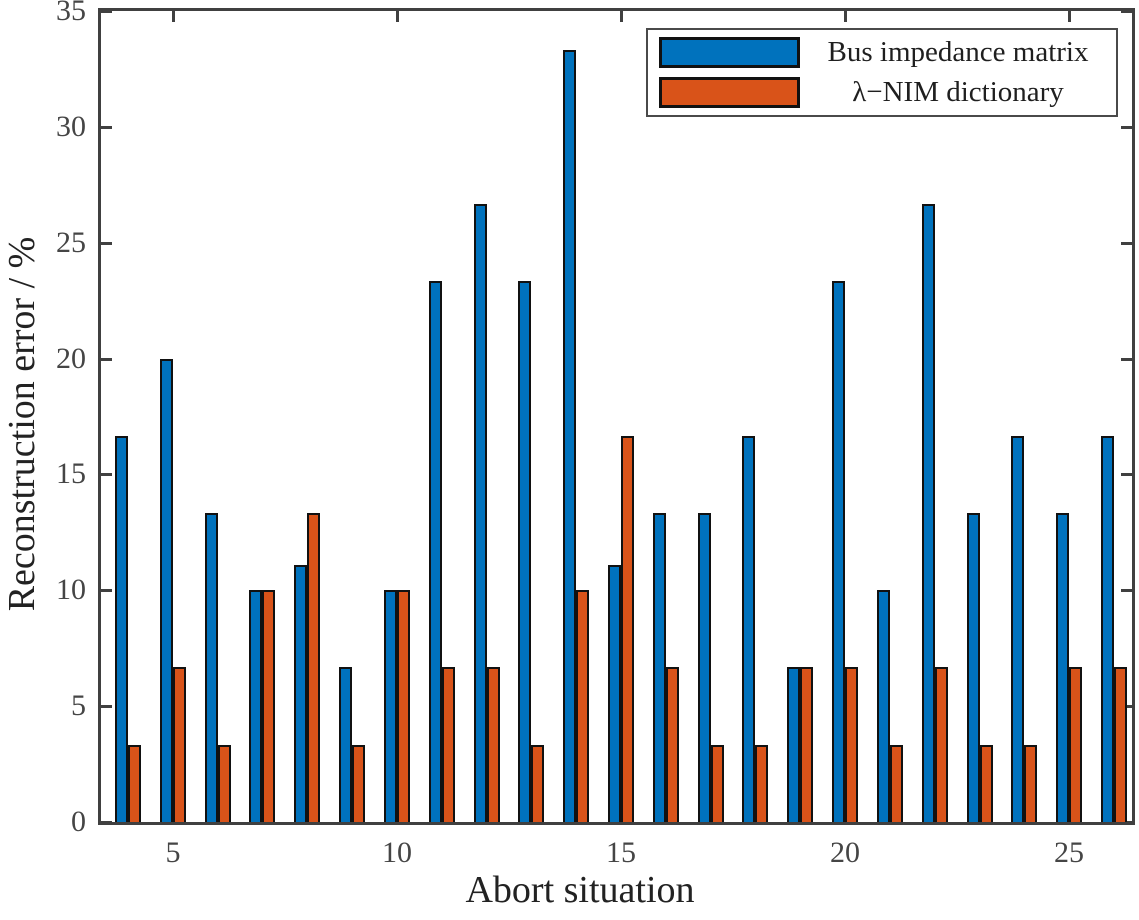 The height and width of the screenshot is (920, 1139). What do you see at coordinates (621, 852) in the screenshot?
I see `x-tick-label: 15` at bounding box center [621, 852].